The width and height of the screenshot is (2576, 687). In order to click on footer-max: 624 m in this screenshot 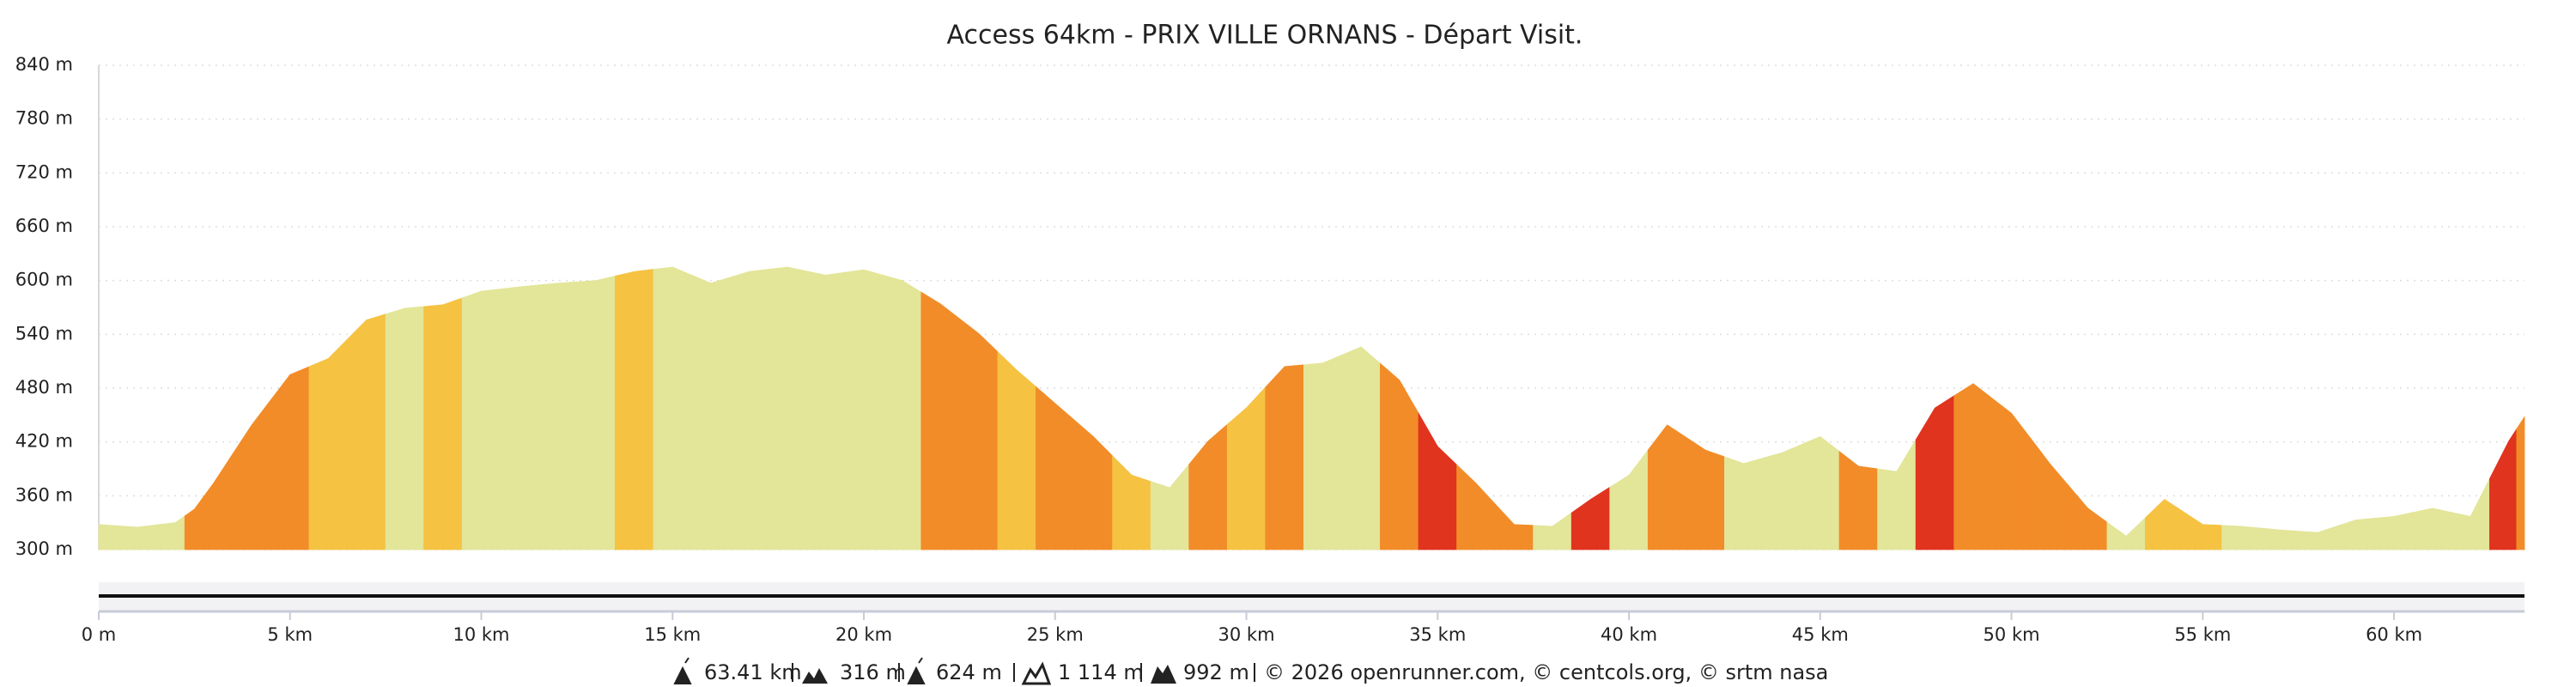, I will do `click(969, 672)`.